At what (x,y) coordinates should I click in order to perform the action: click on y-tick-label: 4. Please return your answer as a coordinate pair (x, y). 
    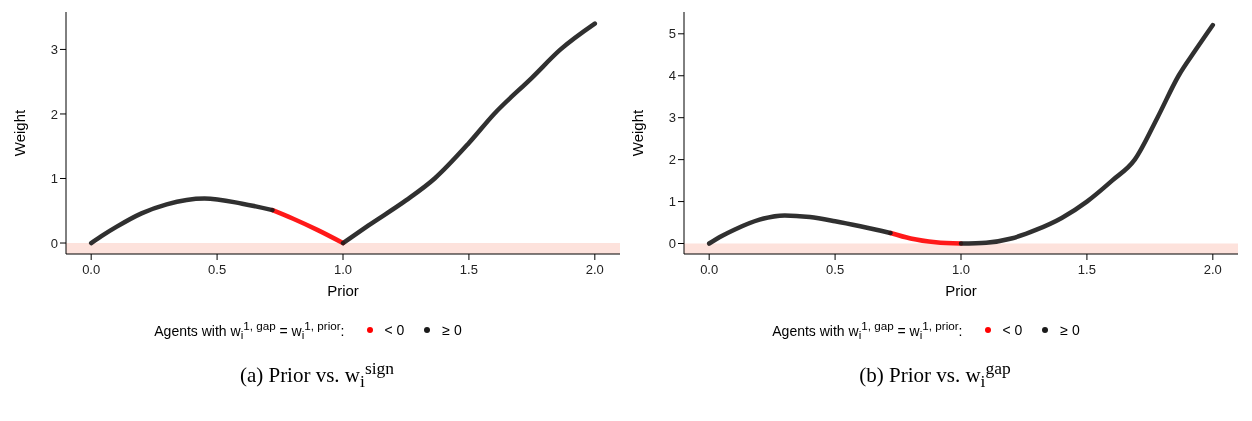
    Looking at the image, I should click on (672, 76).